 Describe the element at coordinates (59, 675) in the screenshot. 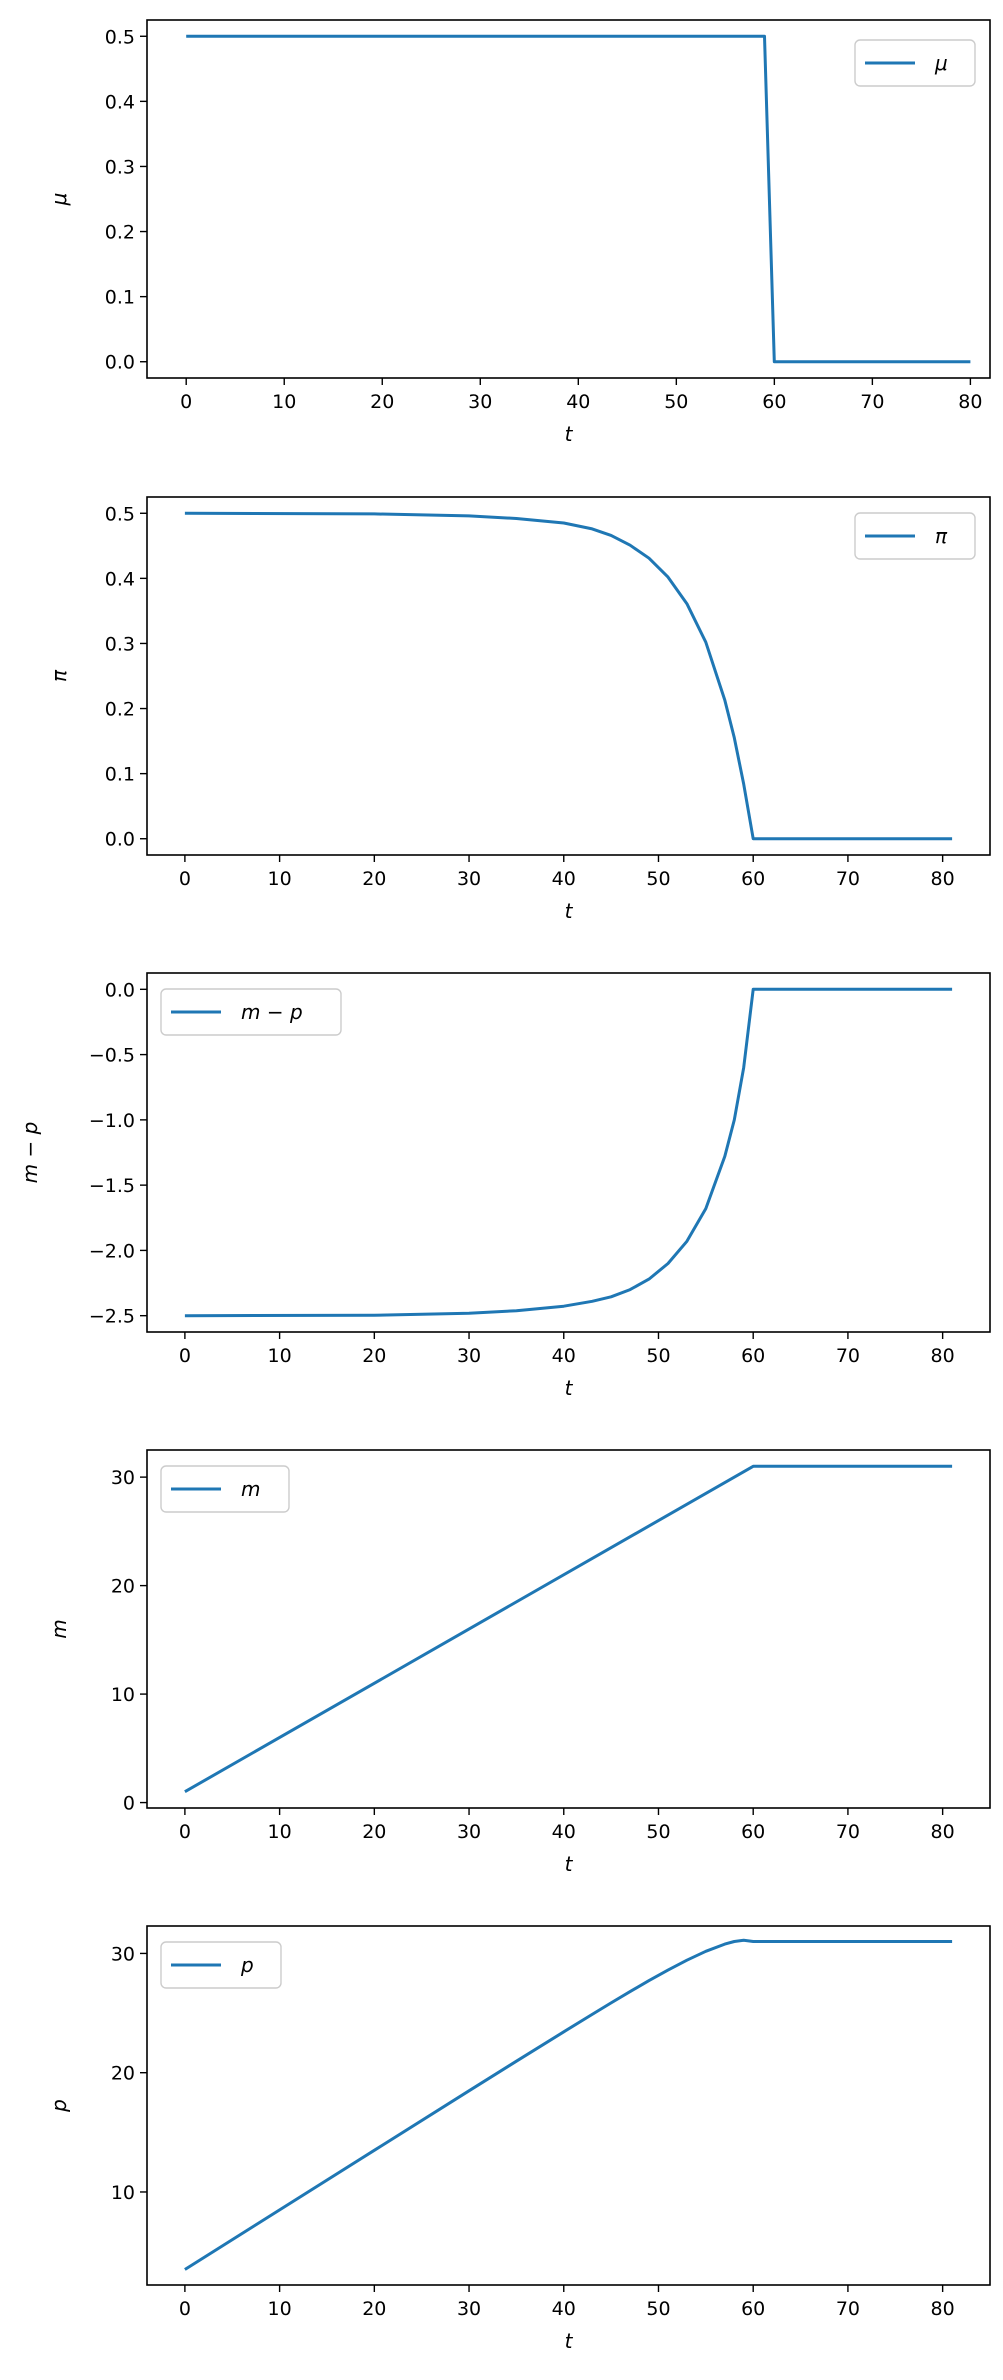

I see `y-axis-label: π` at that location.